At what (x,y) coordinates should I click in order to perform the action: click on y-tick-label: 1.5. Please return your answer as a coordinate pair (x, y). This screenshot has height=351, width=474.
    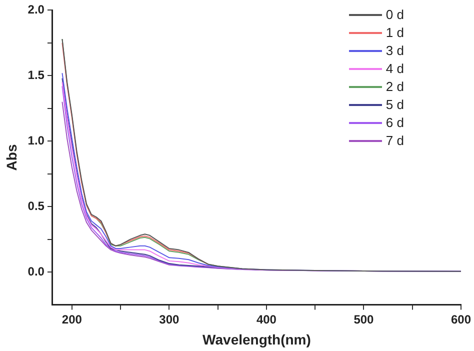
    Looking at the image, I should click on (36, 75).